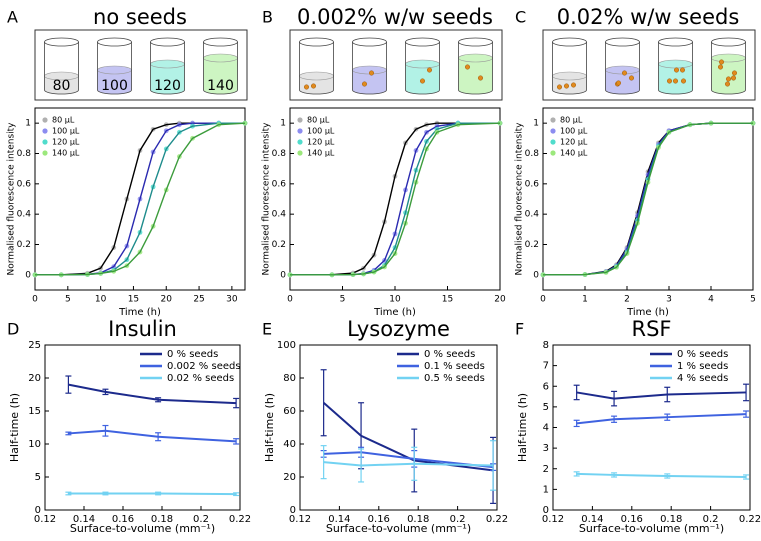  What do you see at coordinates (289, 411) in the screenshot?
I see `y-tick-label: 60` at bounding box center [289, 411].